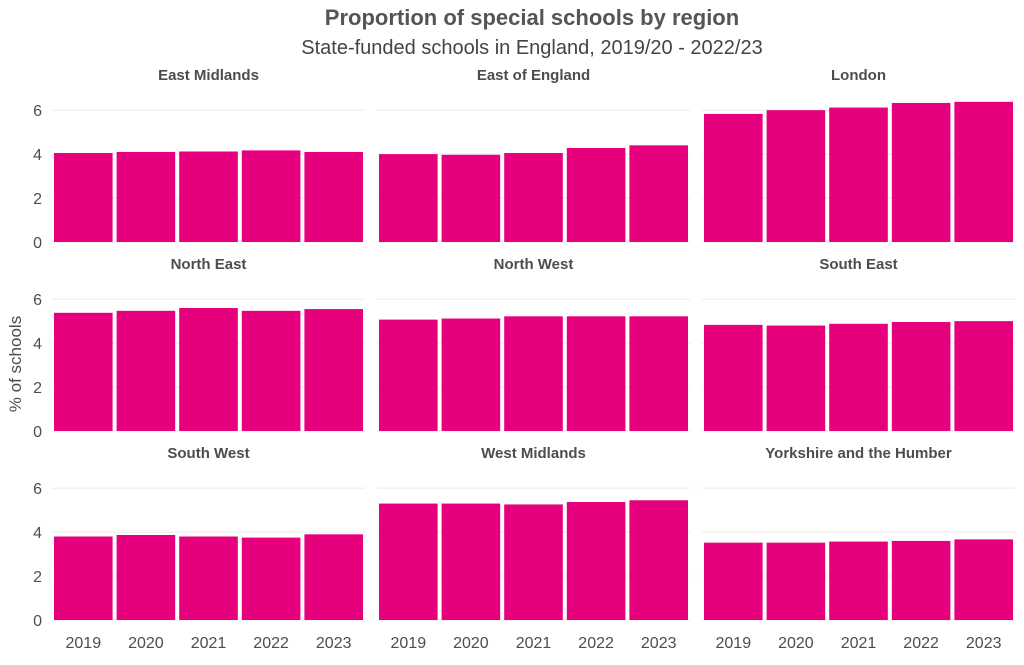 This screenshot has height=665, width=1024. I want to click on facet-panel: North East 0 2 4 6, so click(199, 348).